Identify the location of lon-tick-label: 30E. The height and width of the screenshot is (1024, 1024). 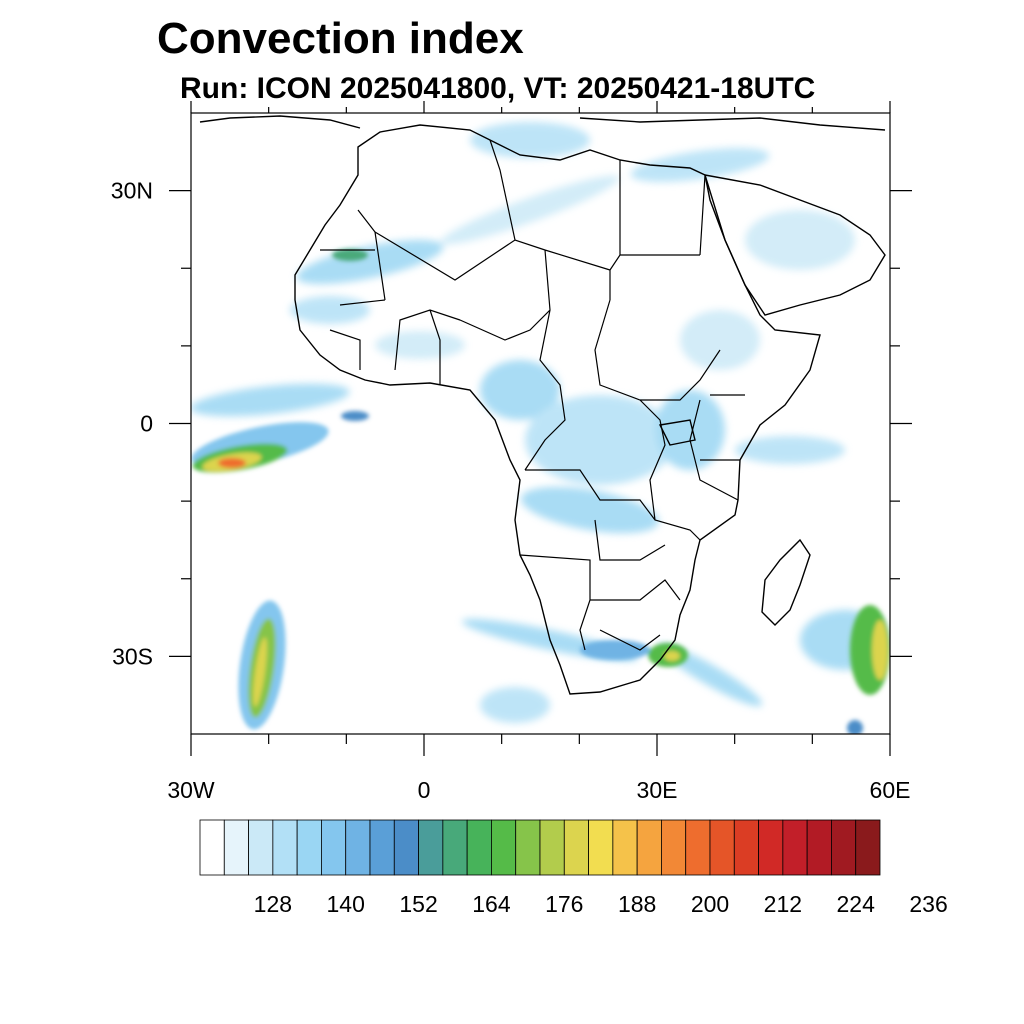
(657, 790).